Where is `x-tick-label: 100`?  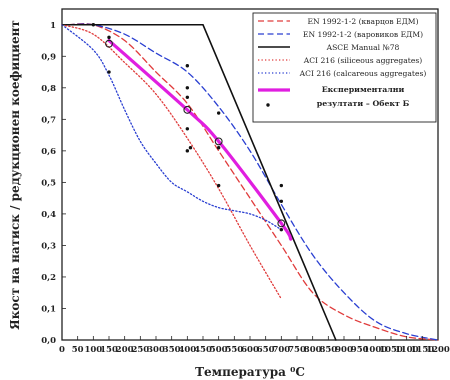 x-tick-label: 100 is located at coordinates (93, 350).